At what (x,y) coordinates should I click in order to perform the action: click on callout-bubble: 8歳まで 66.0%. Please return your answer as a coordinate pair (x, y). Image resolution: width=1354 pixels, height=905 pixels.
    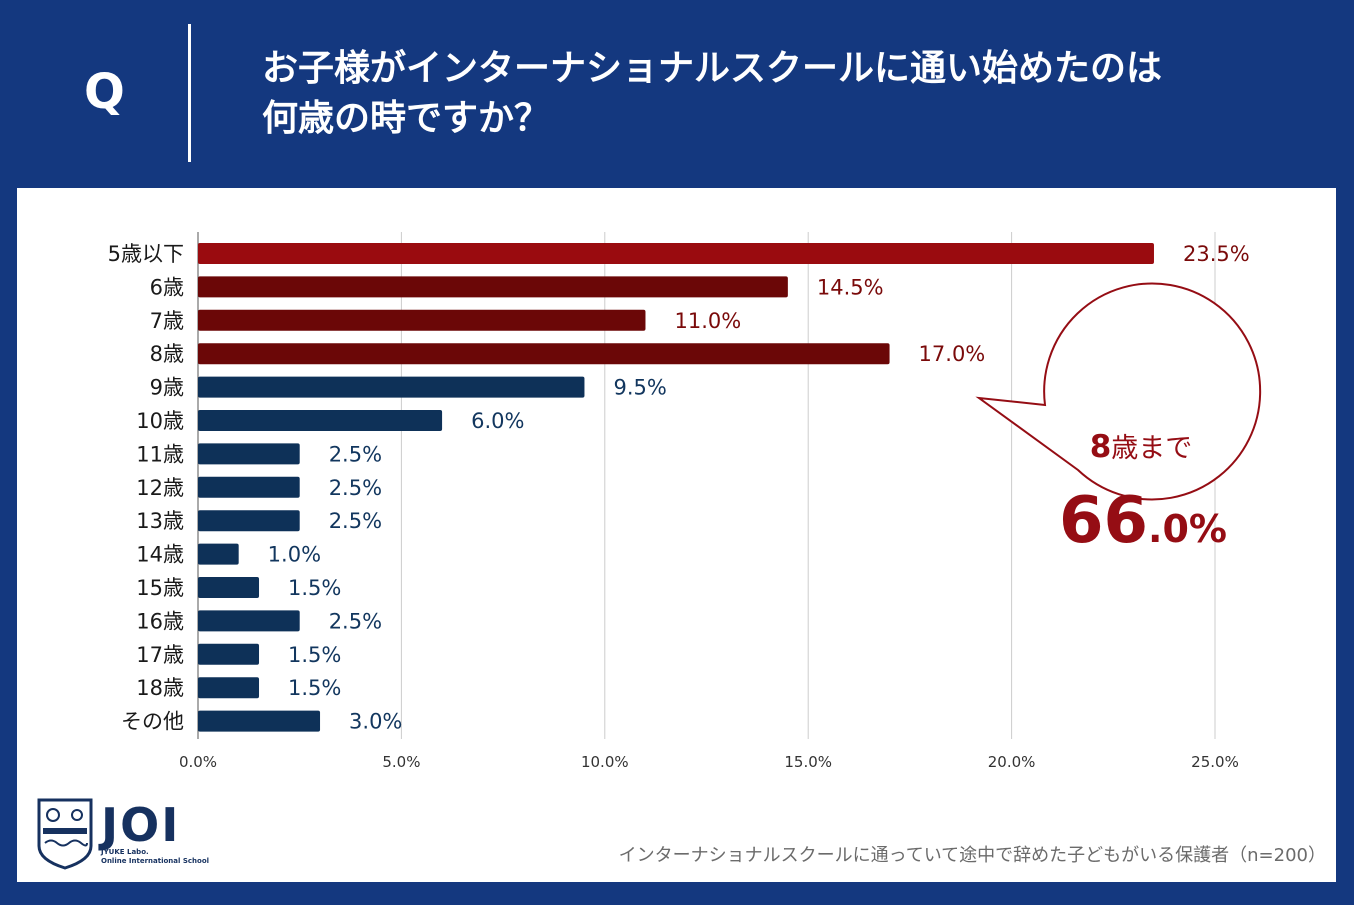
    Looking at the image, I should click on (1118, 420).